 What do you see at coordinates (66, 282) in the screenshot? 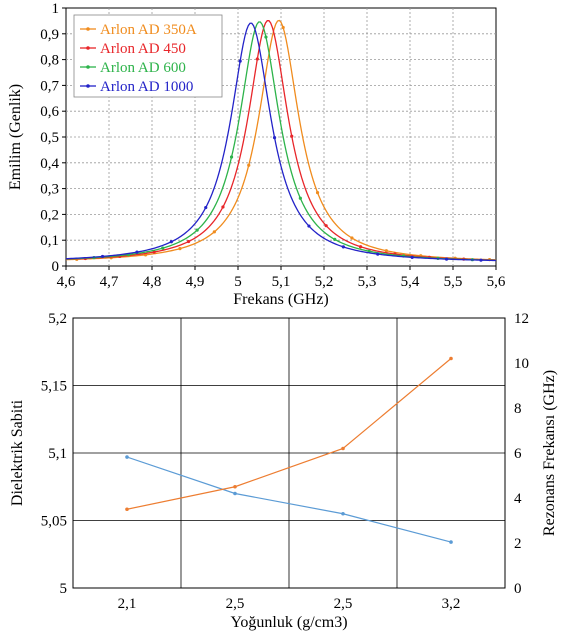
I see `x-tick-label: 4,6` at bounding box center [66, 282].